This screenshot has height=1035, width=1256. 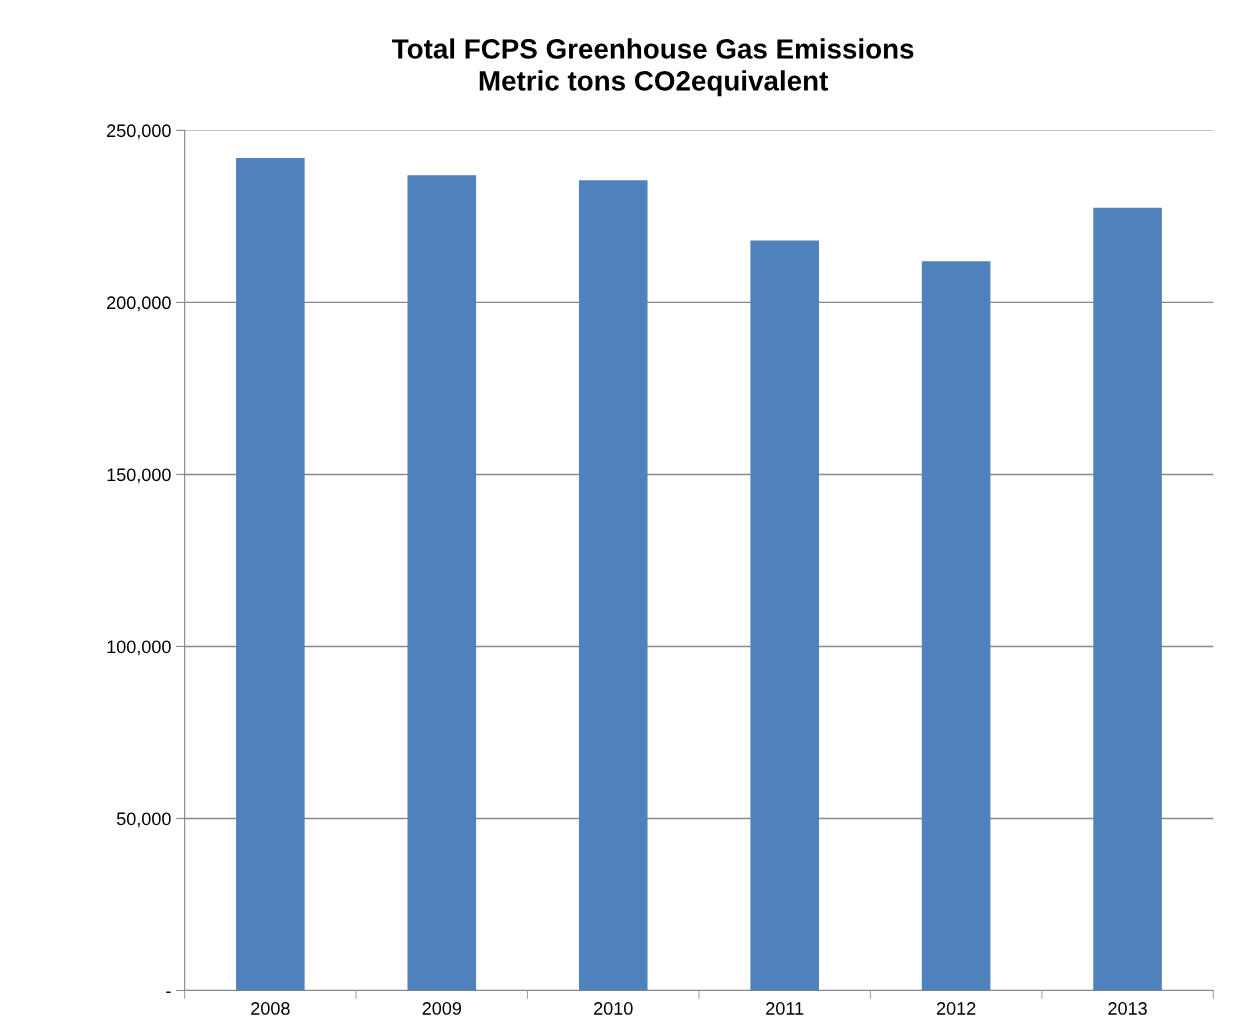 I want to click on y-tick-label: -, so click(x=168, y=992).